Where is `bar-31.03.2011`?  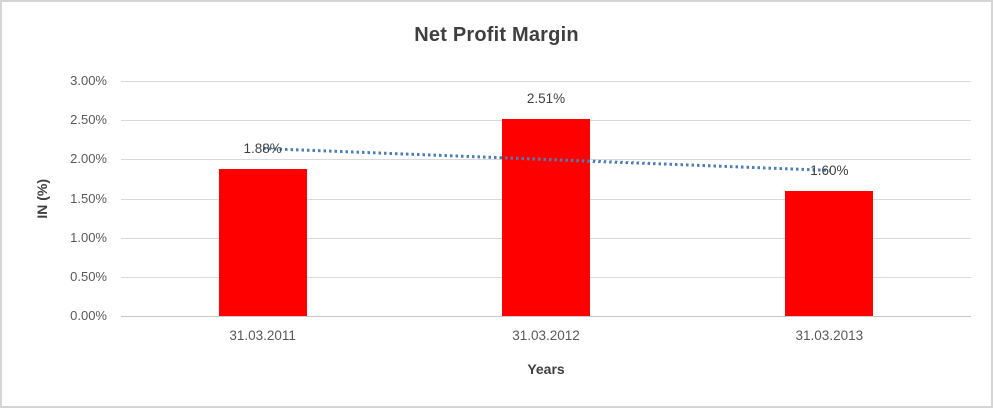 bar-31.03.2011 is located at coordinates (262, 242).